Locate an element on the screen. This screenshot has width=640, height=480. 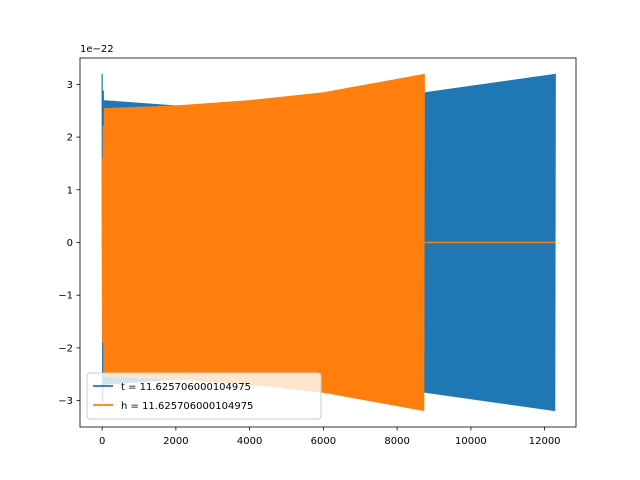
y-tick-label: 0 is located at coordinates (70, 243).